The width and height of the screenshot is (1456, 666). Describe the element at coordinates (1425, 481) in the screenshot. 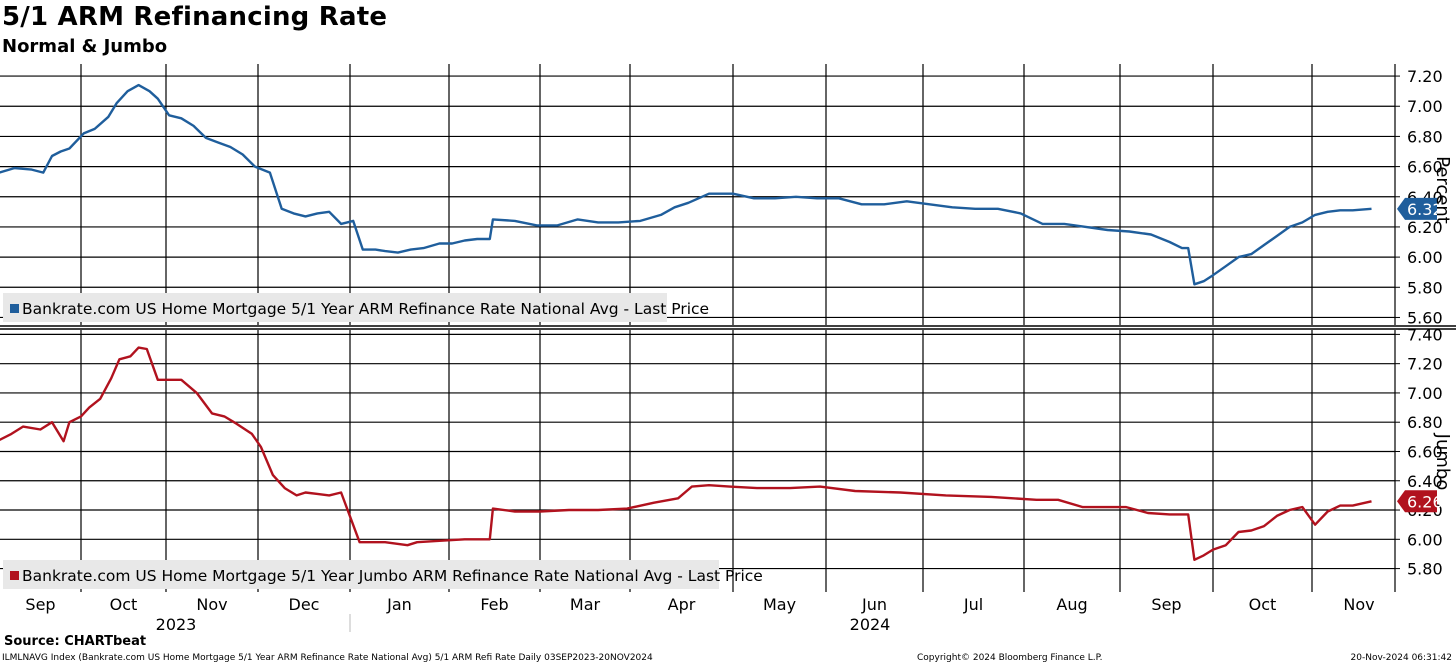

I see `y-tick-label: 6.40` at that location.